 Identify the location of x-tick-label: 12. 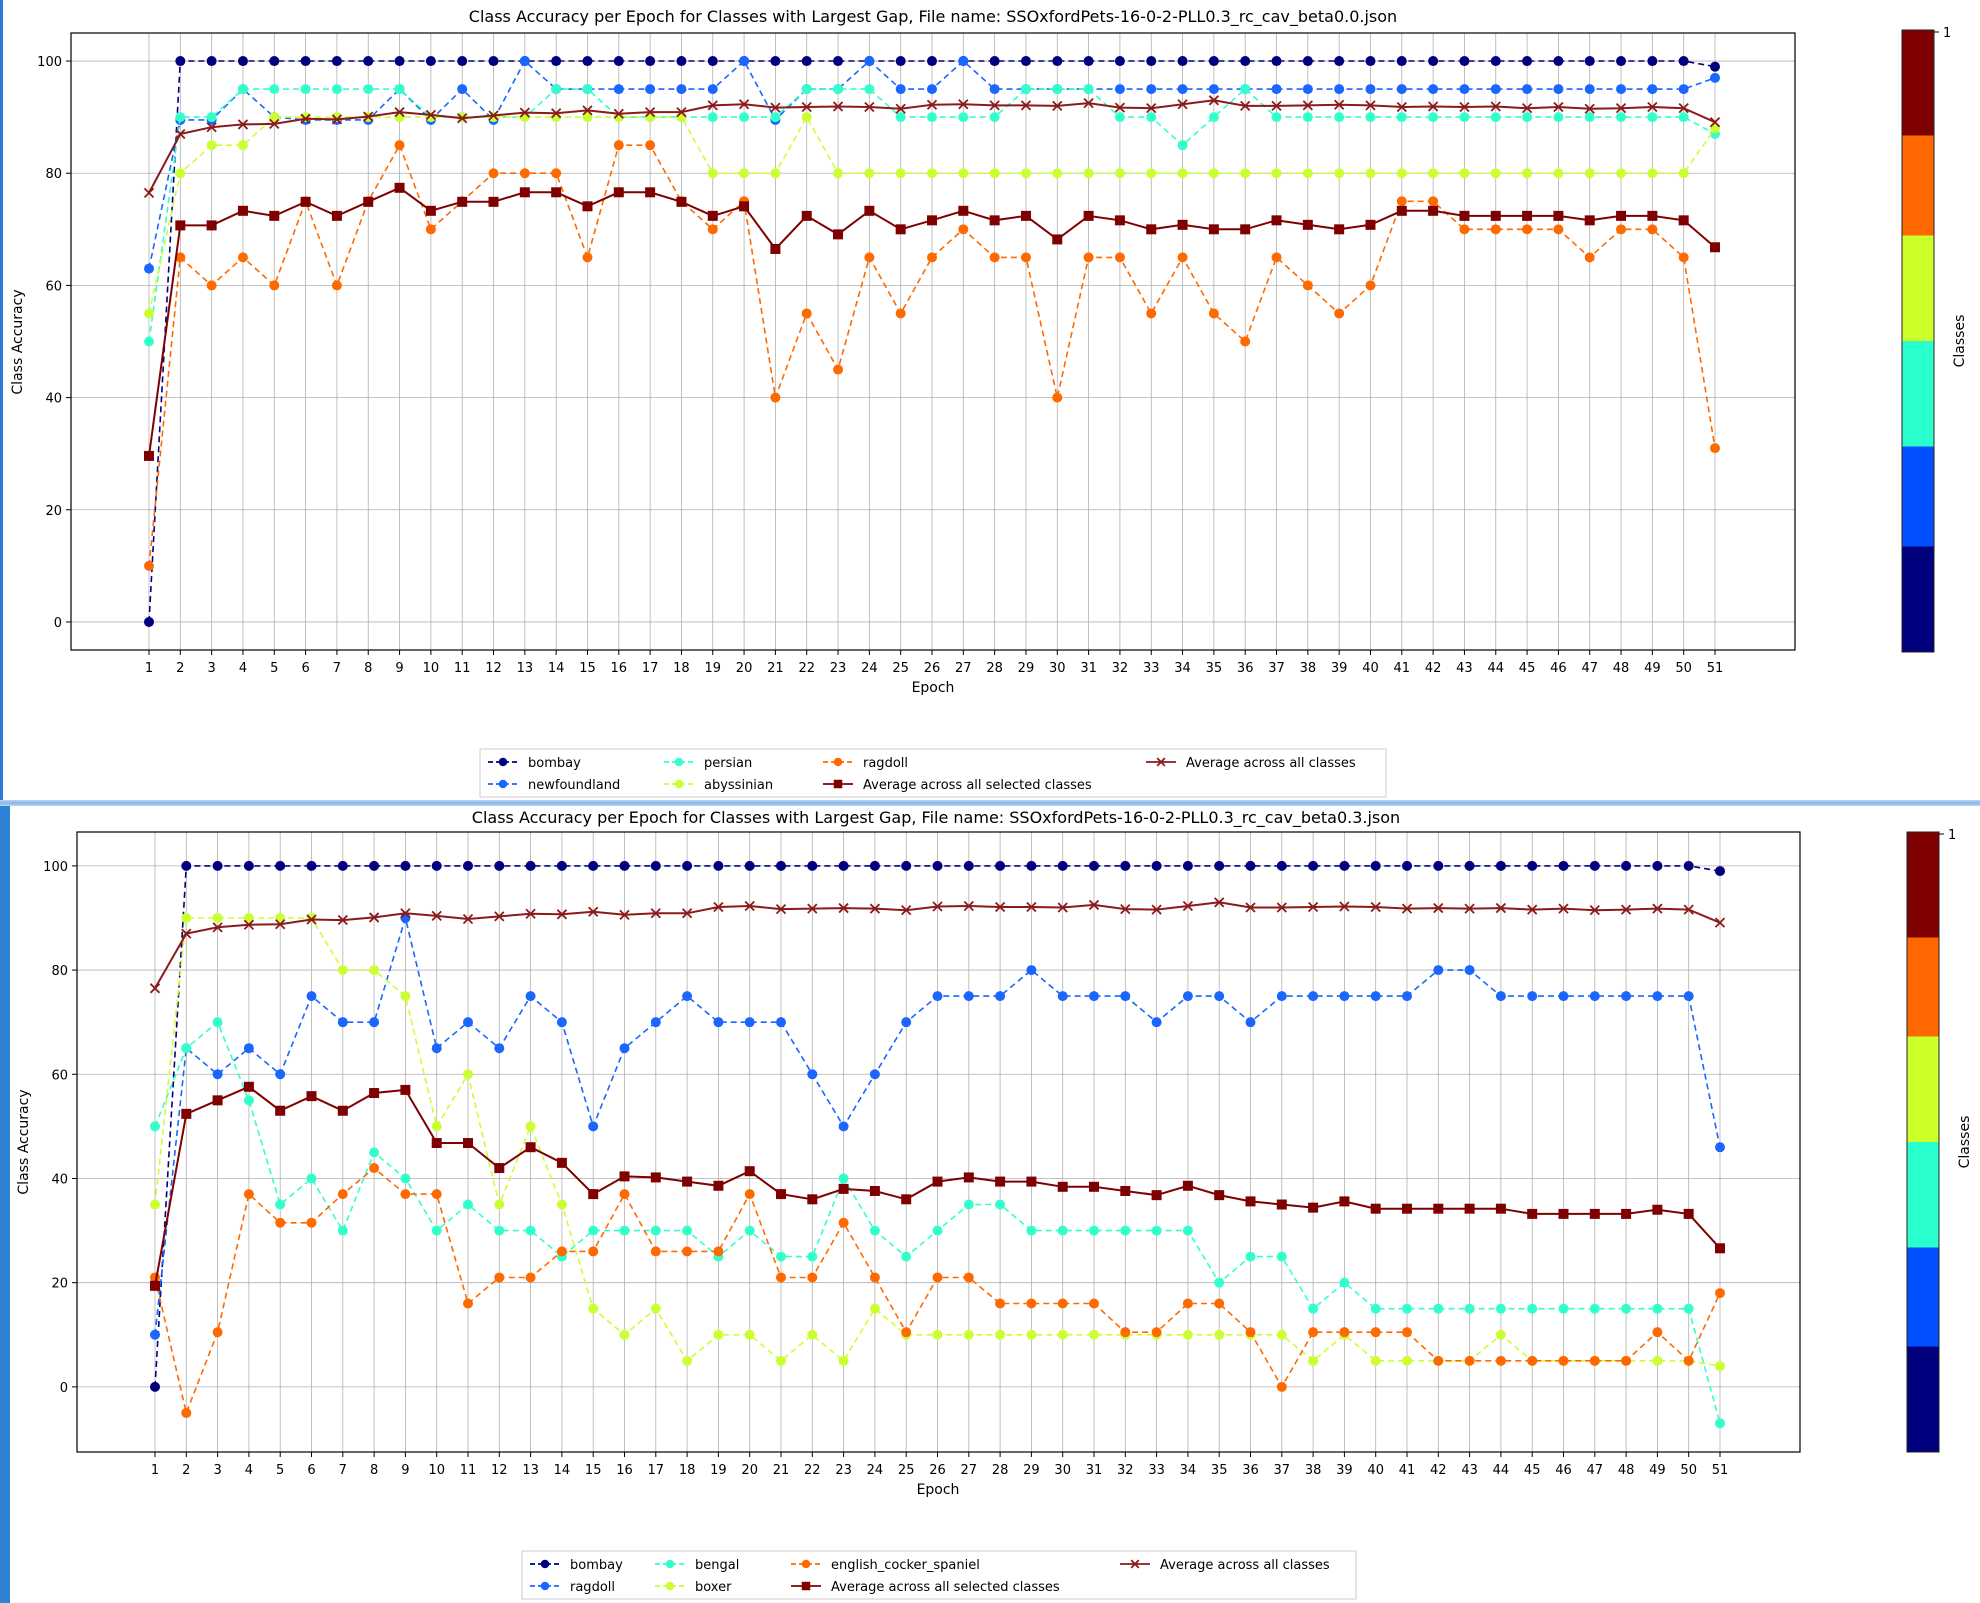
(499, 1470).